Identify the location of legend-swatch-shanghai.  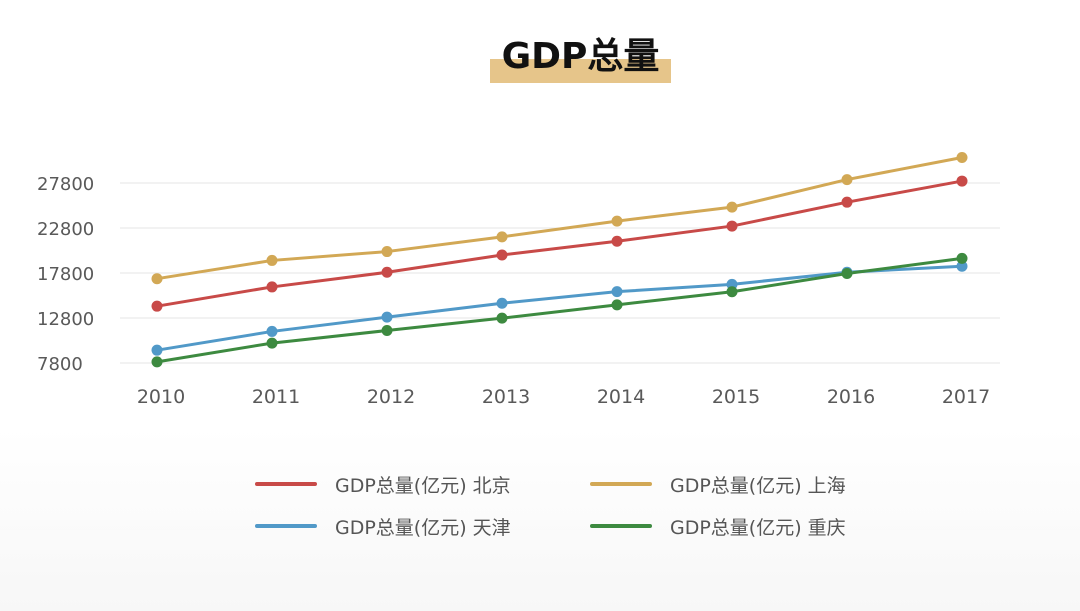
(621, 484).